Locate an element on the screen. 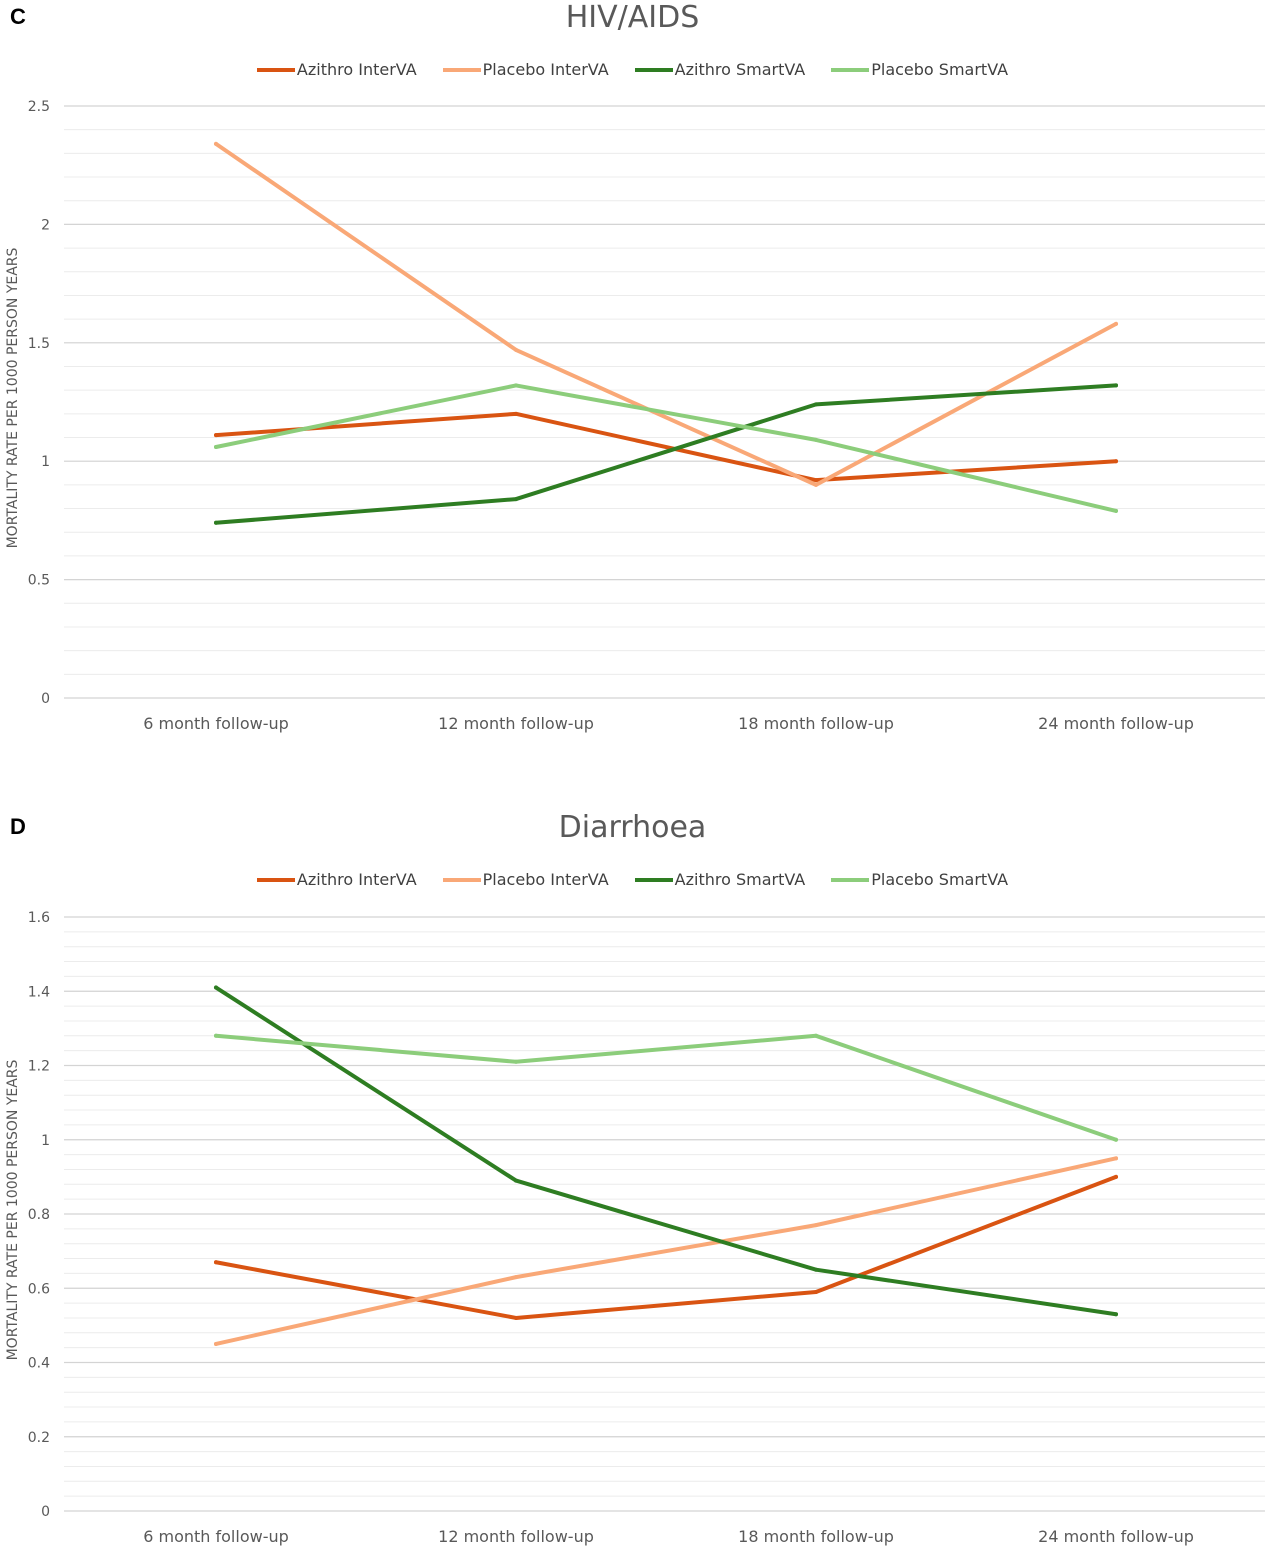  y-tick-label: 0.2 is located at coordinates (39, 1438).